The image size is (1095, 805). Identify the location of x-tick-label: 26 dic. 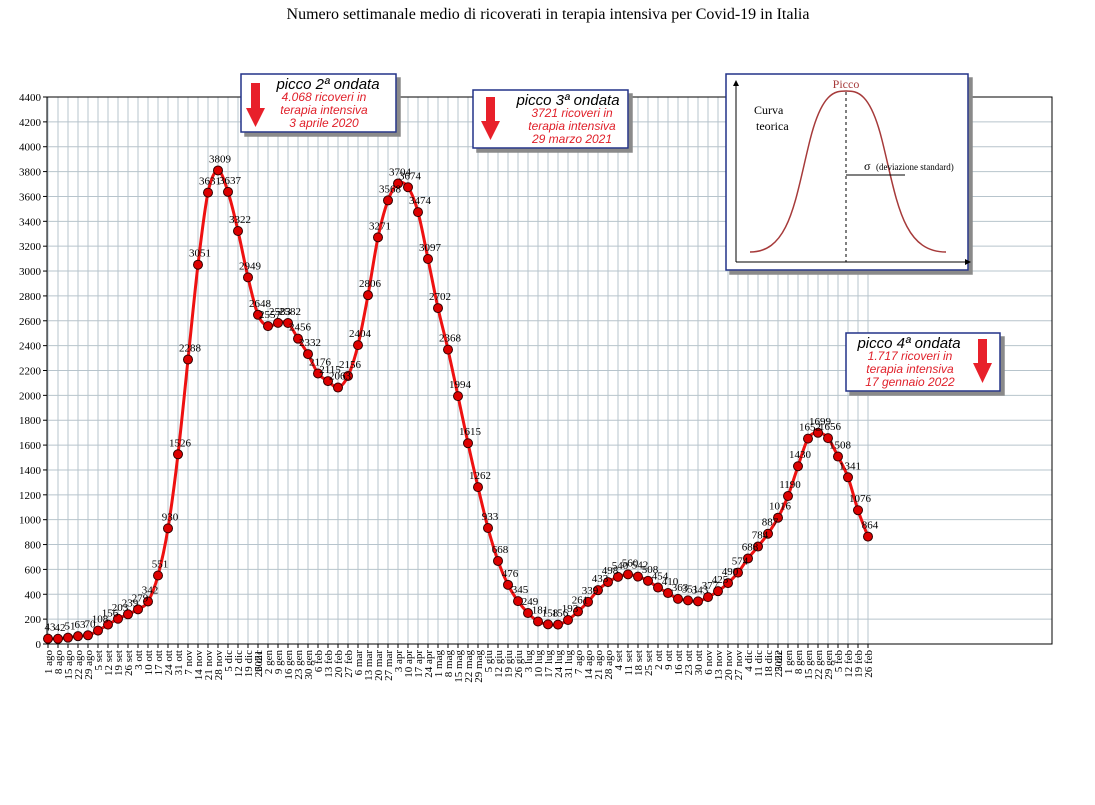
(259, 663).